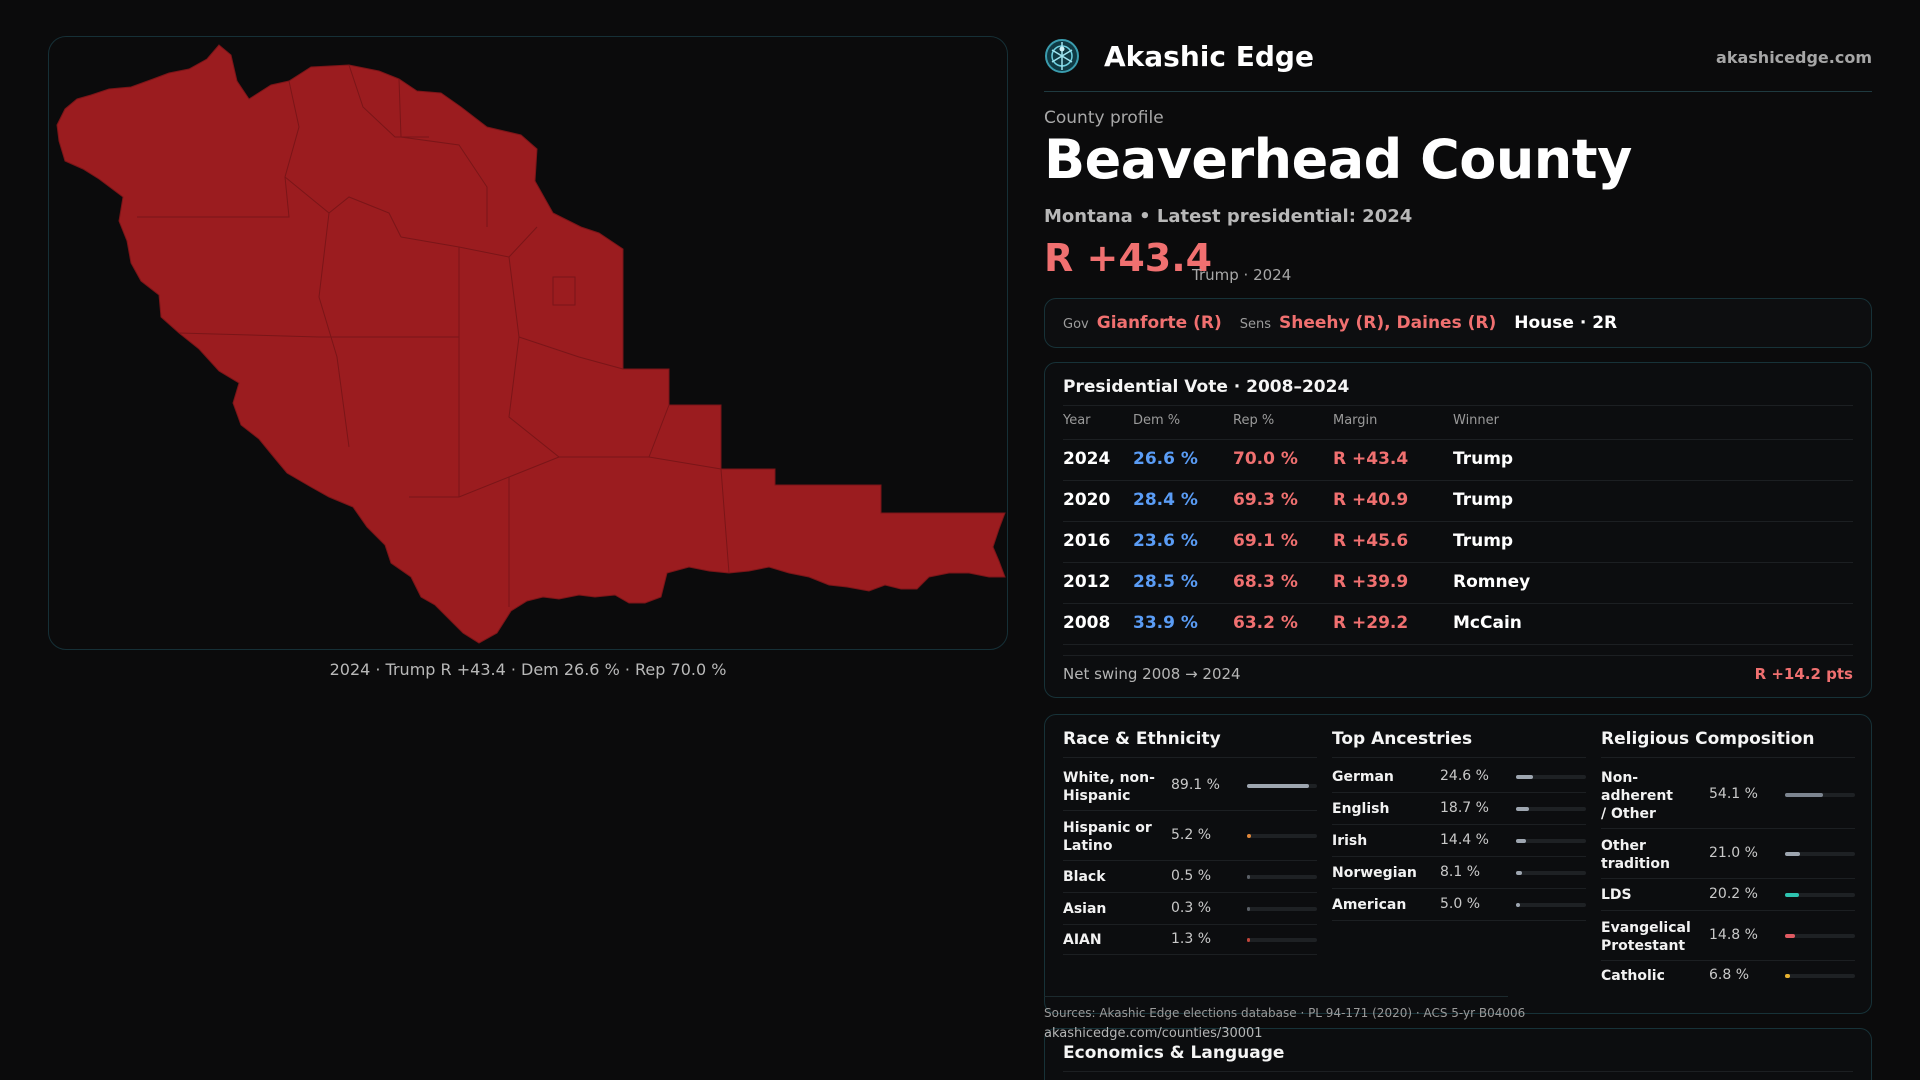  I want to click on table-row: 2012 28.5 % 68.3 % R +39.9 Romney, so click(1459, 582).